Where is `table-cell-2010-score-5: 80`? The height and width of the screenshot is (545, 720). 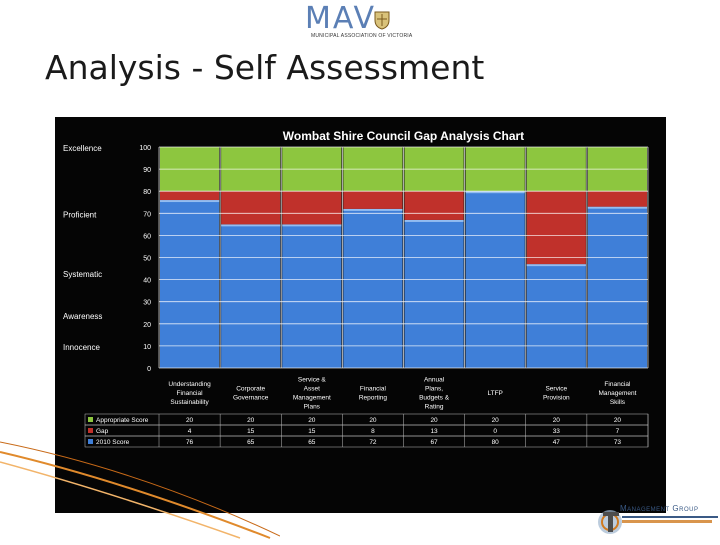
table-cell-2010-score-5: 80 is located at coordinates (496, 442).